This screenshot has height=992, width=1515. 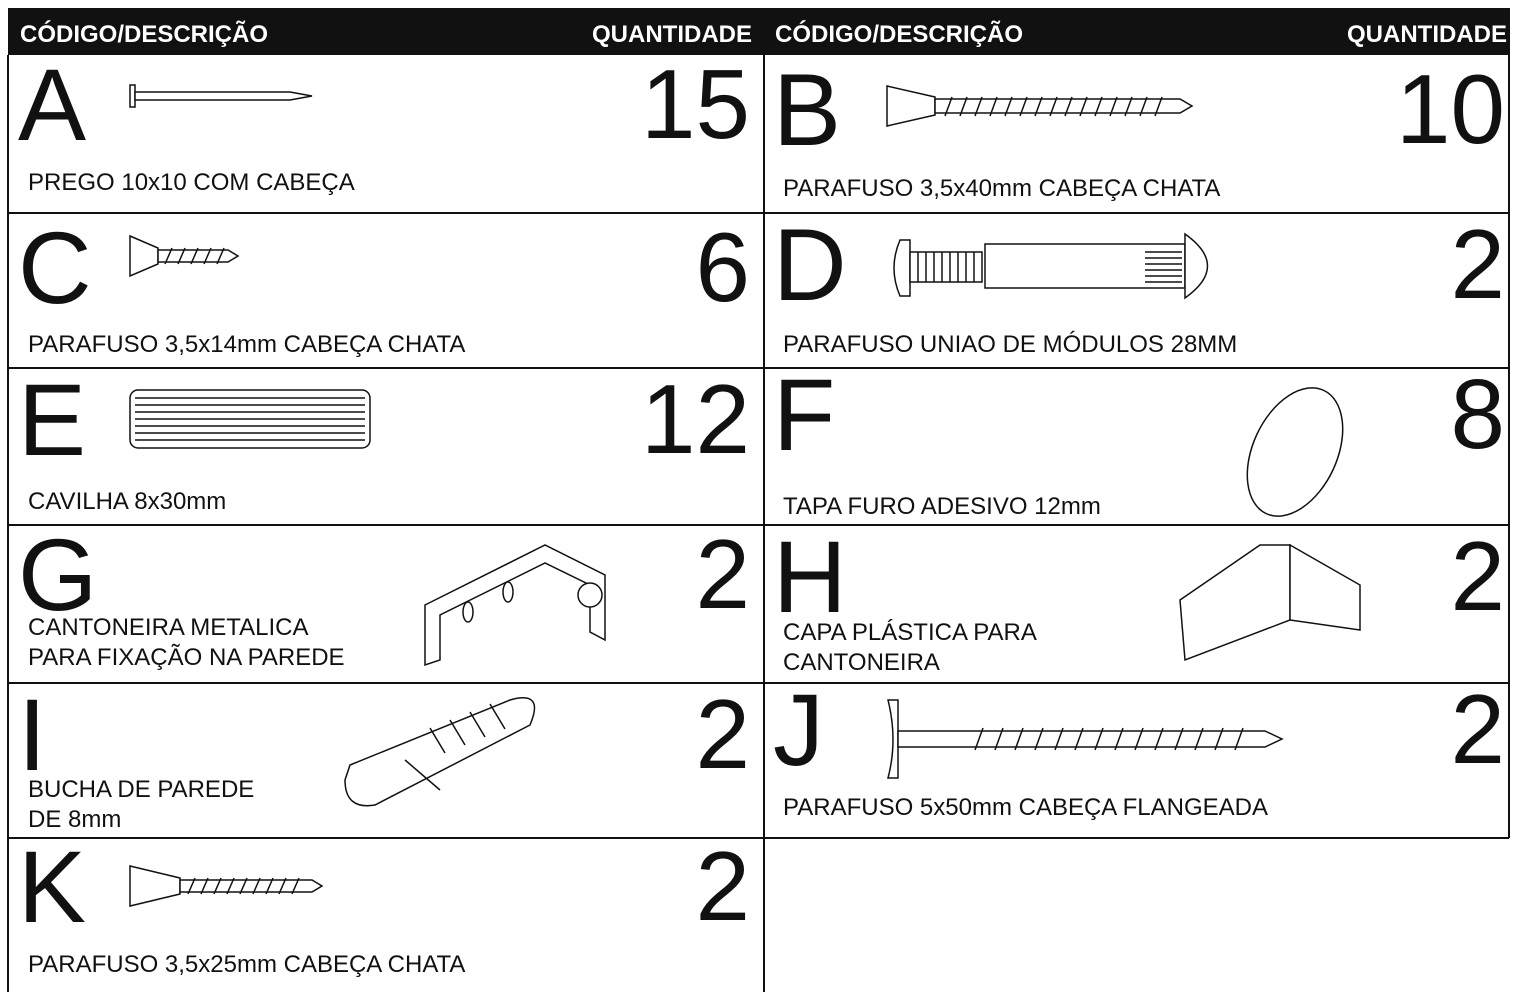 I want to click on item-code: C, so click(x=55, y=268).